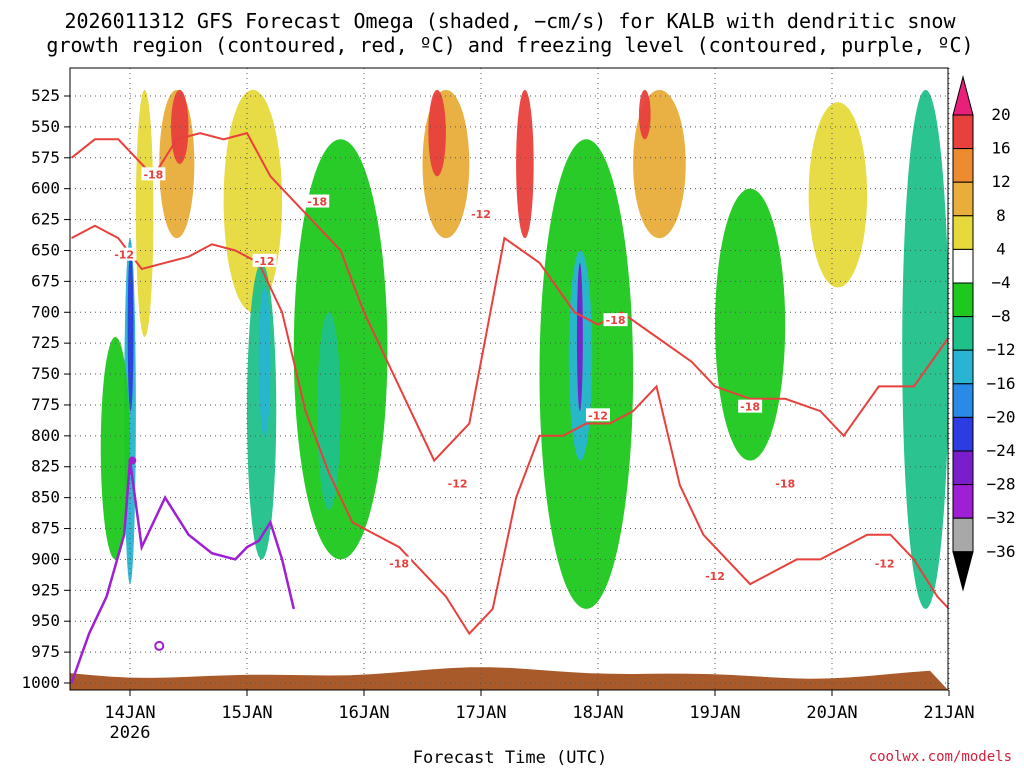  Describe the element at coordinates (948, 713) in the screenshot. I see `x-tick-label: 21JAN` at that location.